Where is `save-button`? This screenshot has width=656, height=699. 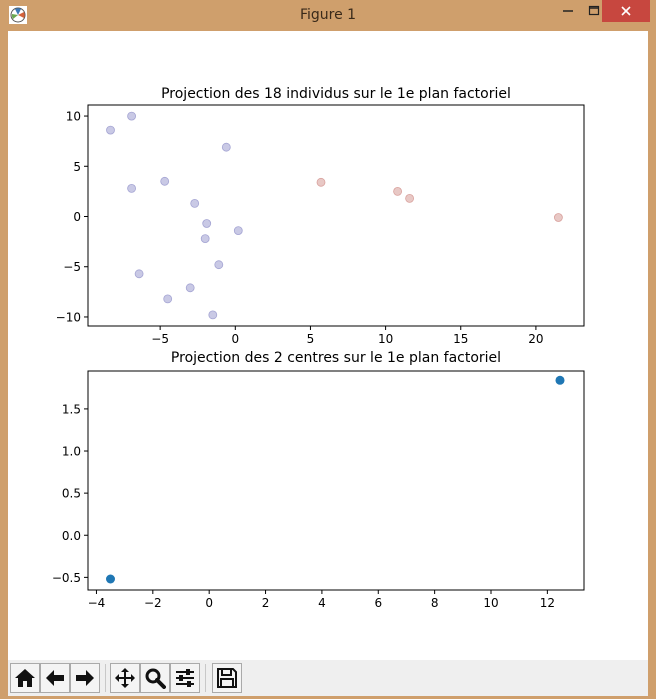 save-button is located at coordinates (227, 678).